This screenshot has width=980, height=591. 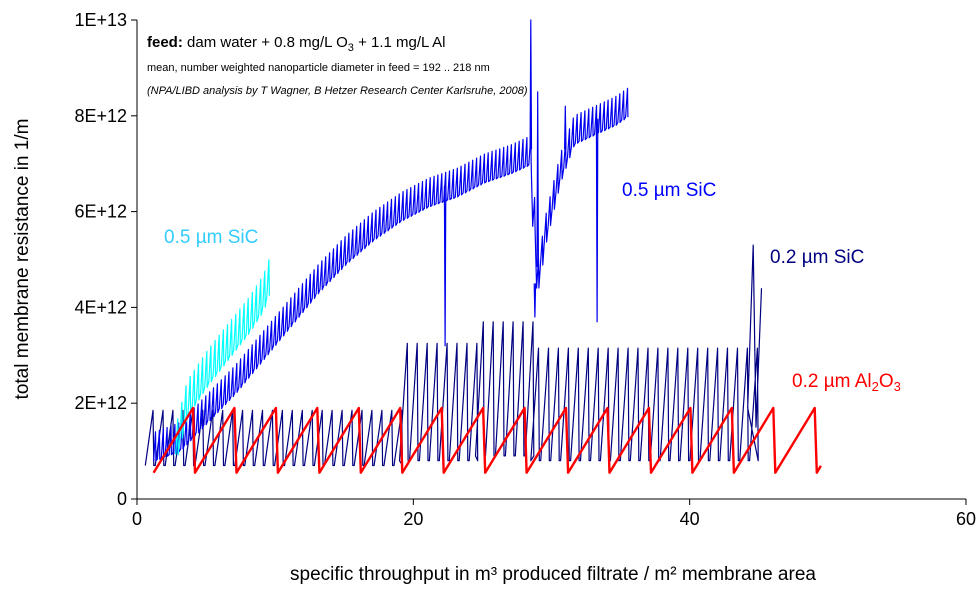 I want to click on x-tick-label: 0, so click(x=137, y=519).